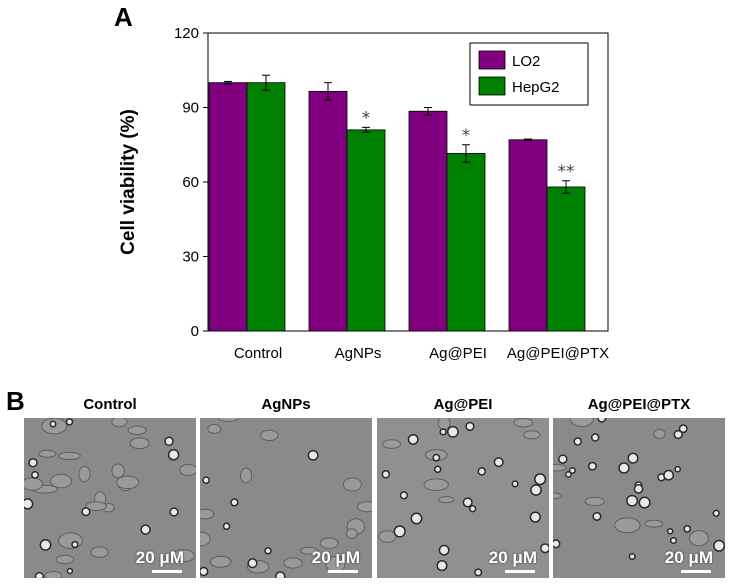 The height and width of the screenshot is (584, 732). I want to click on micrograph-ag-pei-ptx: 20 μM, so click(639, 498).